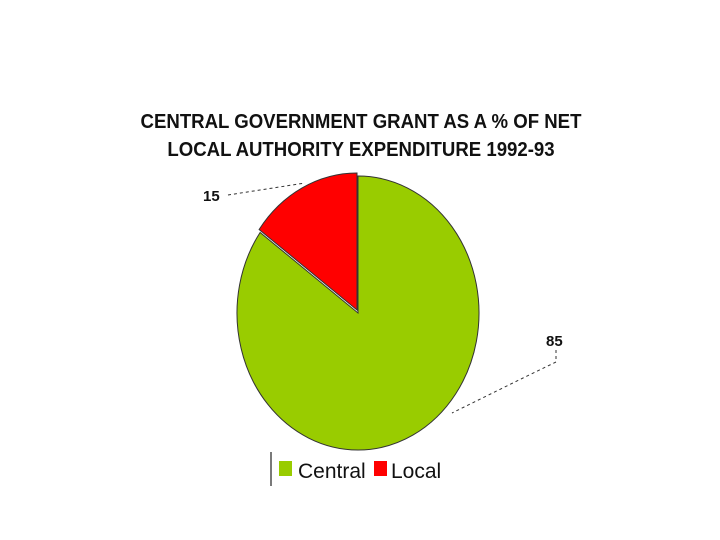 The image size is (720, 540). Describe the element at coordinates (308, 242) in the screenshot. I see `pie-slice-local` at that location.